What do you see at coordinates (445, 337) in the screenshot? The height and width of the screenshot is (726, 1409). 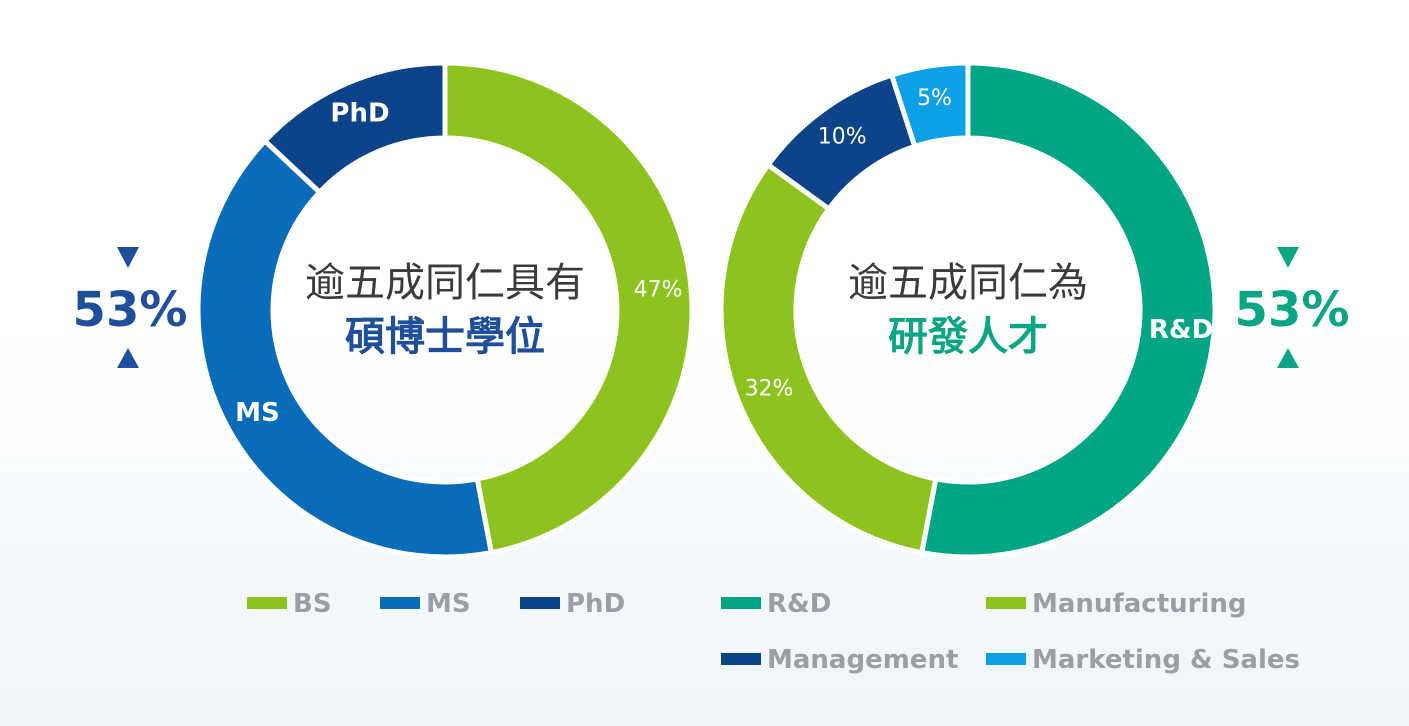 I see `education-center-line2: 碩博士學位` at bounding box center [445, 337].